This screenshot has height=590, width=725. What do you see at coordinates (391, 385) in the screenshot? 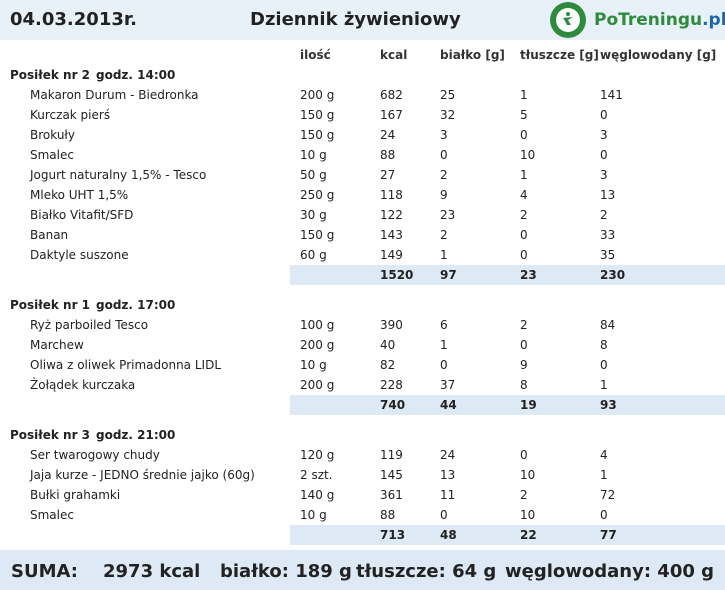
I see `cell-kcal: 228` at bounding box center [391, 385].